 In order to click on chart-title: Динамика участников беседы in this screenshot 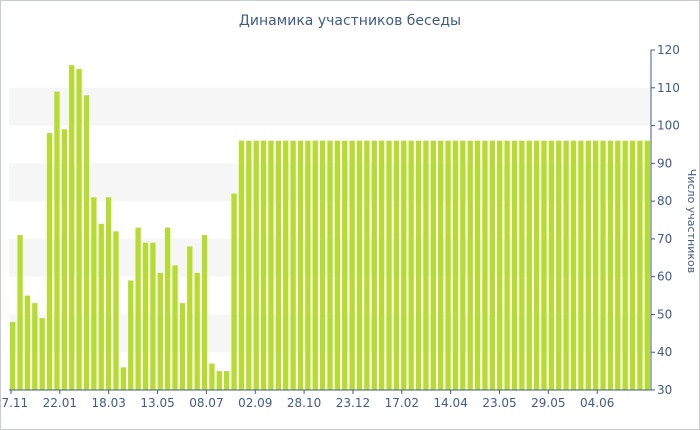, I will do `click(350, 21)`.